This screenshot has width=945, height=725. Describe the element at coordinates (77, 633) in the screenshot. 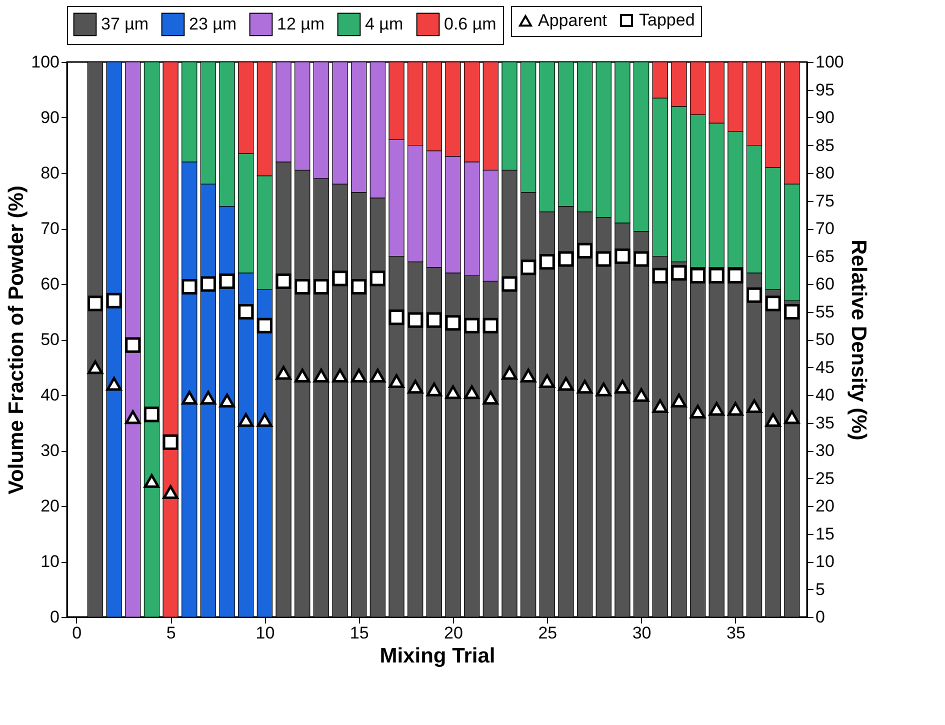

I see `x-tick-label: 0` at that location.